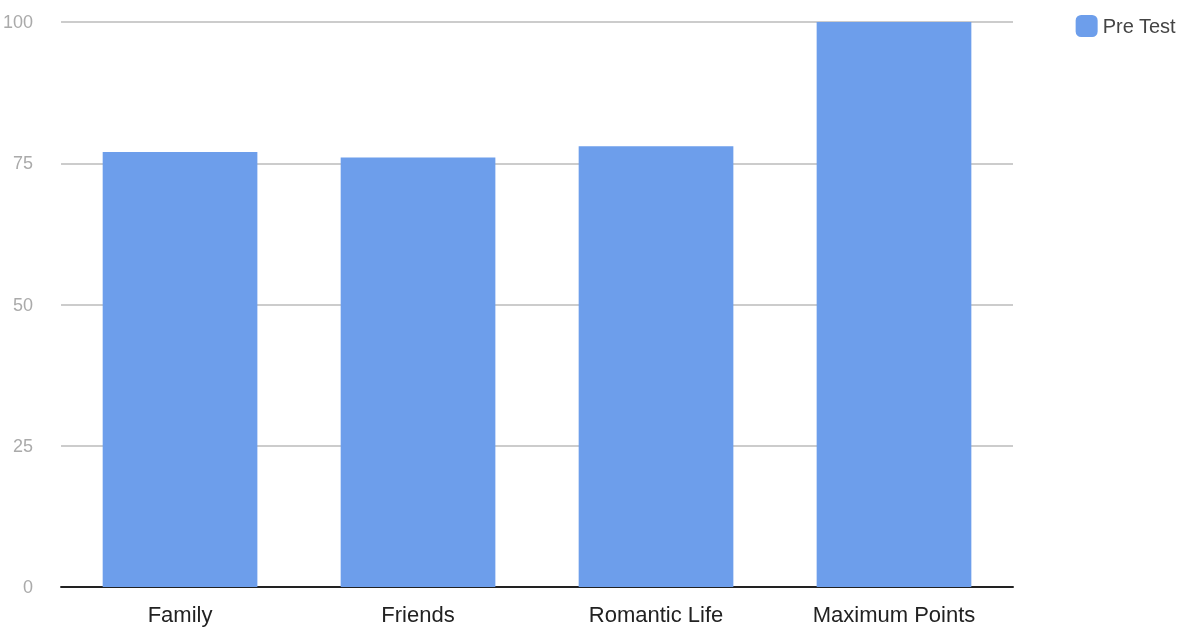 The width and height of the screenshot is (1186, 630). I want to click on x-tick-label: Romantic Life, so click(656, 614).